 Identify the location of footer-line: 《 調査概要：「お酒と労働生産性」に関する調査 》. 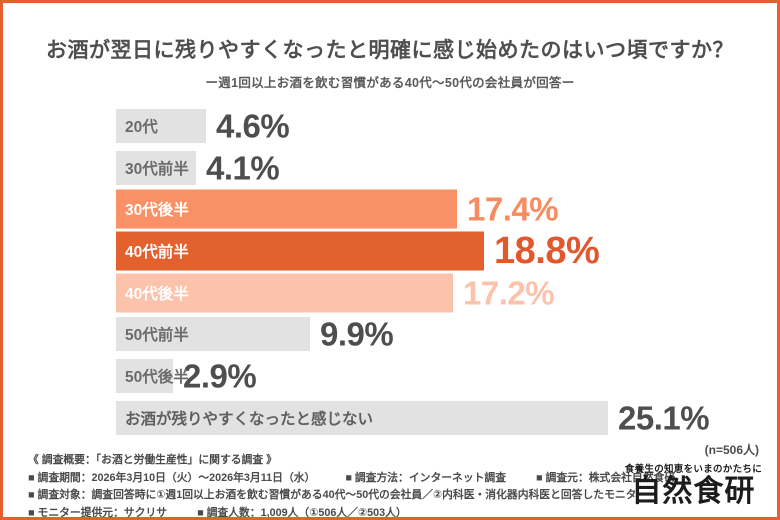
(351, 460).